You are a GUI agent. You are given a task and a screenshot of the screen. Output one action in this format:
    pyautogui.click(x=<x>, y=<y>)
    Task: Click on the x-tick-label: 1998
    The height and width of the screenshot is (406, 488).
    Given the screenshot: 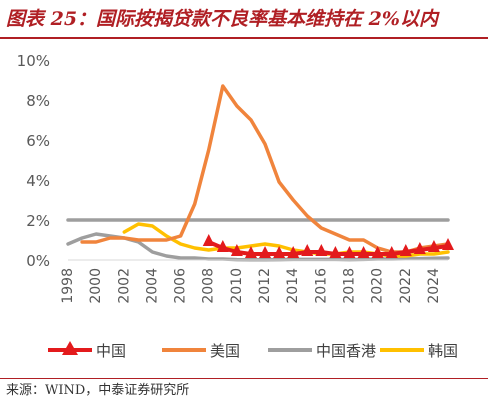 What is the action you would take?
    pyautogui.click(x=68, y=286)
    